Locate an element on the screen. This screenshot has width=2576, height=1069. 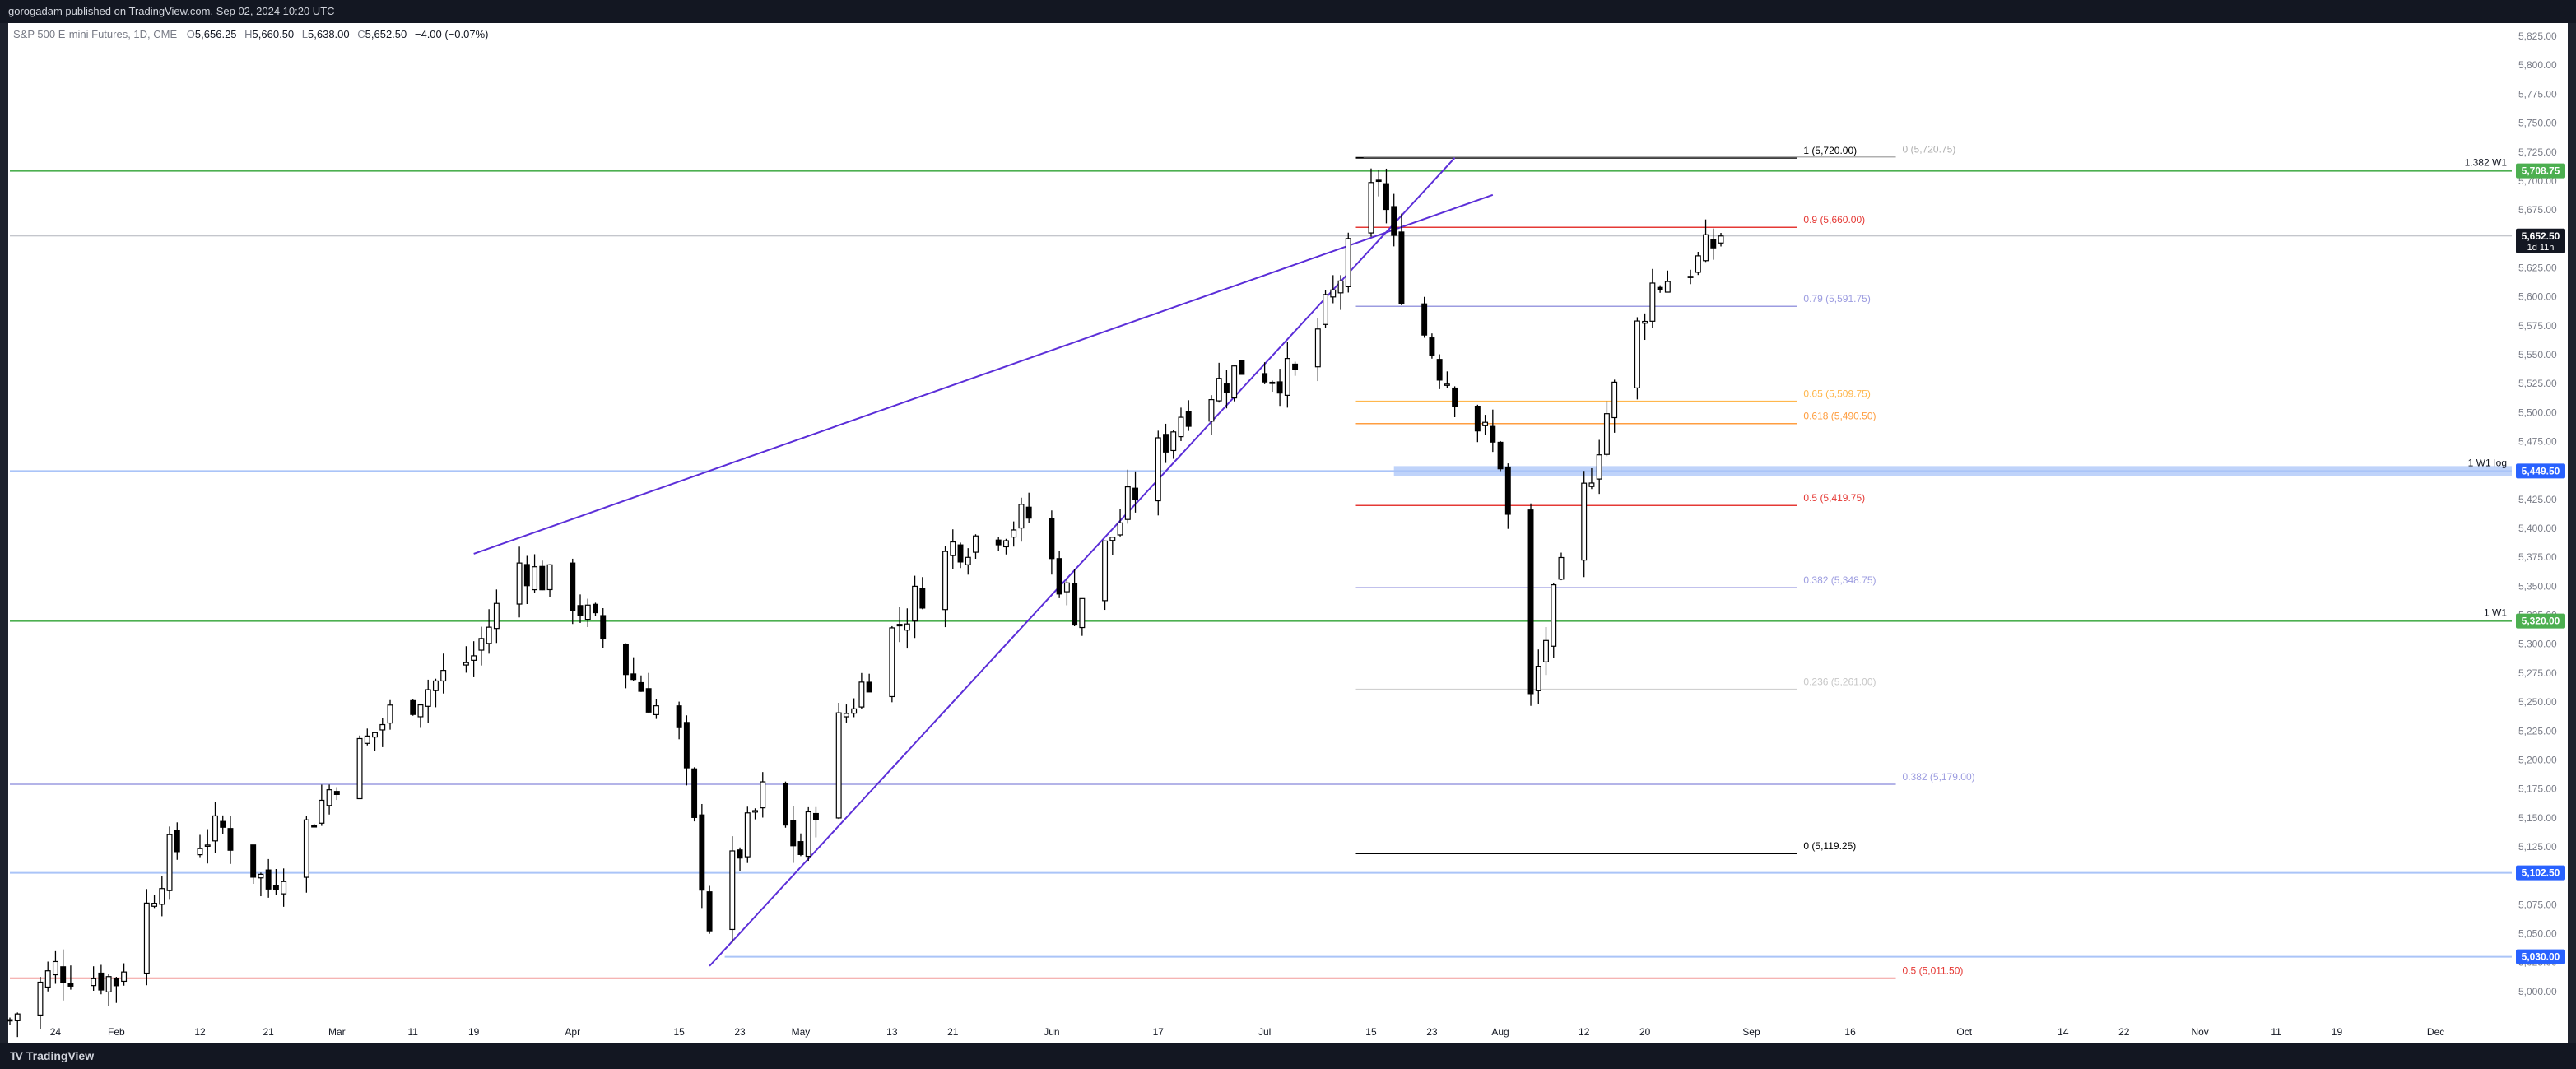
level-badge-3-text: 5,102.50 is located at coordinates (2541, 873).